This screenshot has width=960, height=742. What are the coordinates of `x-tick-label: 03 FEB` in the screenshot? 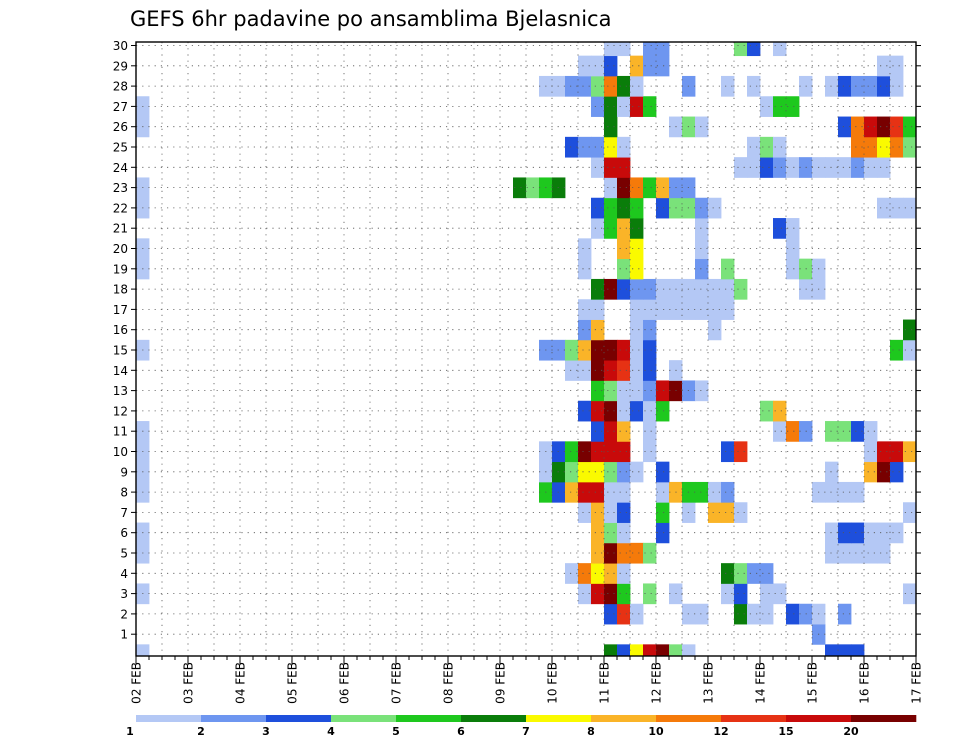 It's located at (189, 683).